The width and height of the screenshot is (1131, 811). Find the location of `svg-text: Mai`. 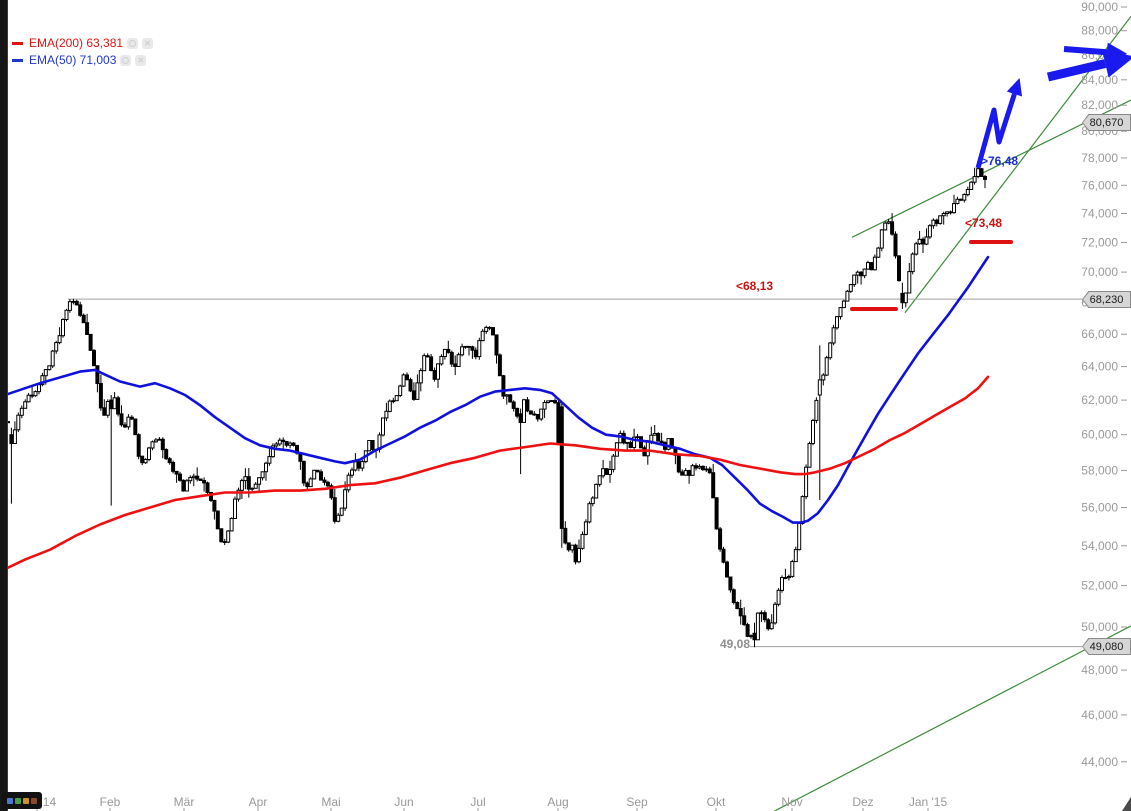

svg-text: Mai is located at coordinates (330, 802).